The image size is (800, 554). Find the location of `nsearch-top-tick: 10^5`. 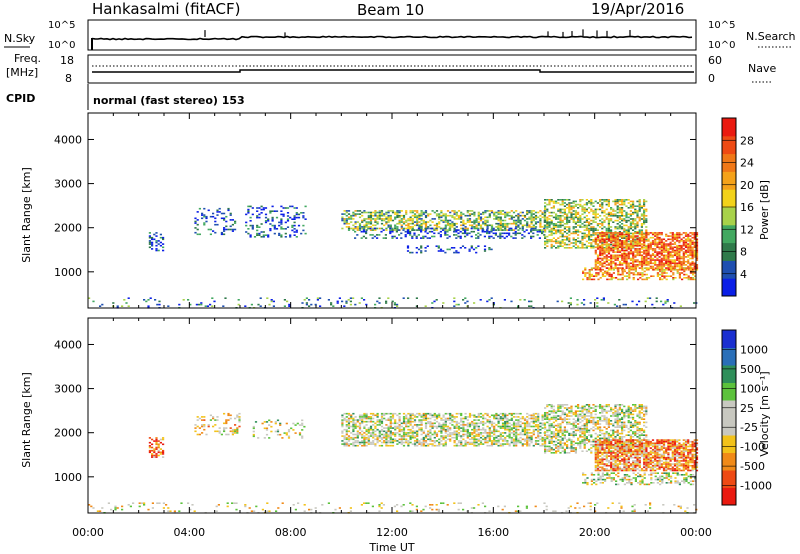

nsearch-top-tick: 10^5 is located at coordinates (721, 25).